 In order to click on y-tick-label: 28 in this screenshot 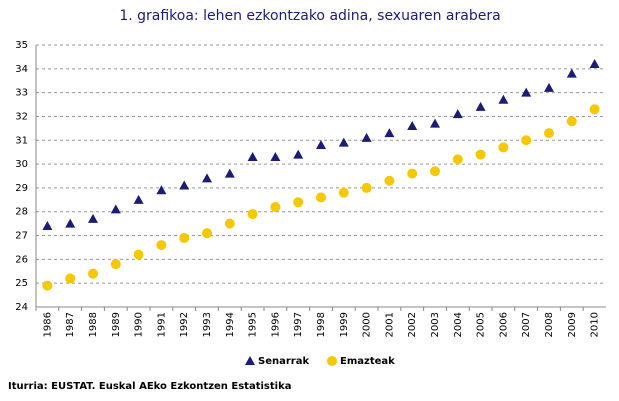, I will do `click(21, 212)`.